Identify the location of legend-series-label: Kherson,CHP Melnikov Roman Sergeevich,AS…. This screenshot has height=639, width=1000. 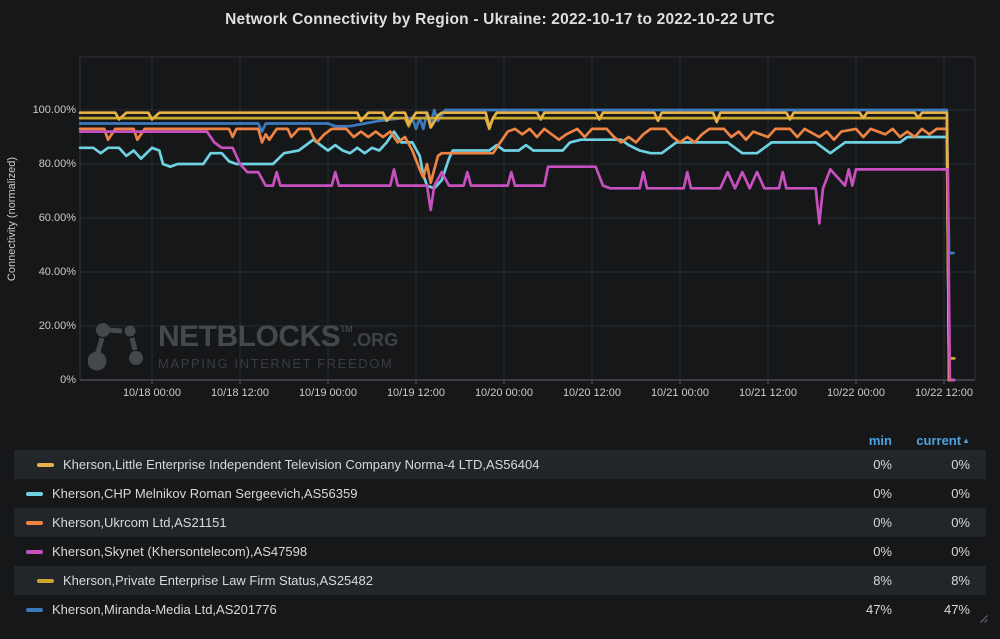
(205, 493).